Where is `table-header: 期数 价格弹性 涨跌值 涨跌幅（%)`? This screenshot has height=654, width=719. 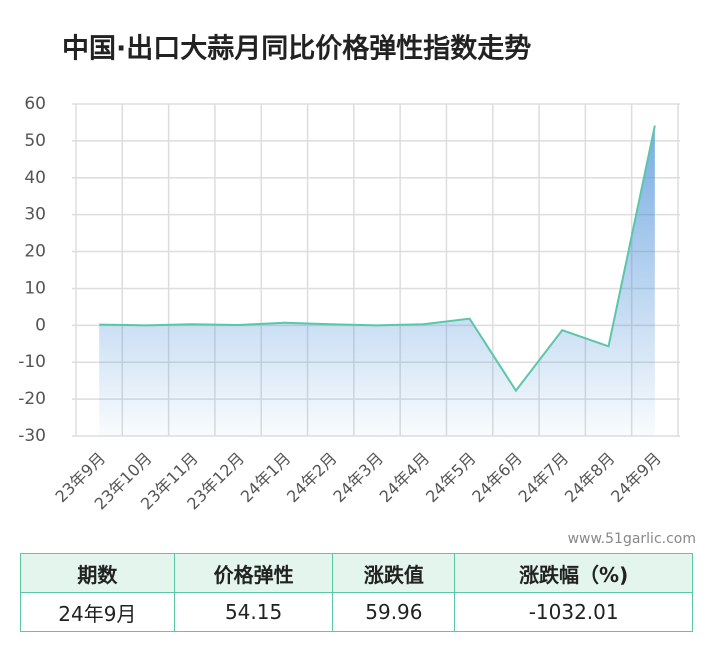
table-header: 期数 价格弹性 涨跌值 涨跌幅（%) is located at coordinates (356, 573).